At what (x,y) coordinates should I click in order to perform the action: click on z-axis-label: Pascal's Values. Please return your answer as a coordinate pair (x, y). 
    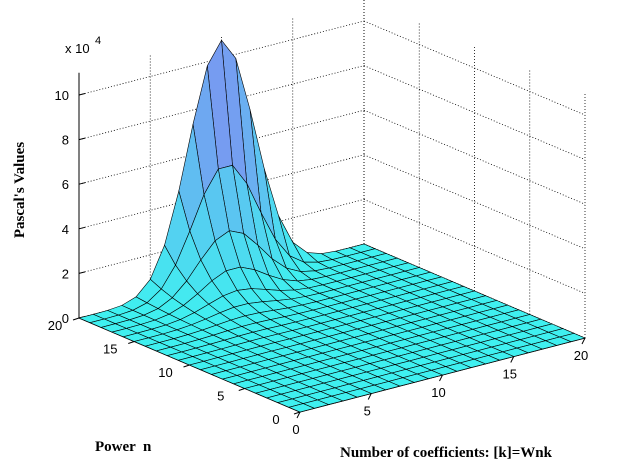
    Looking at the image, I should click on (20, 190).